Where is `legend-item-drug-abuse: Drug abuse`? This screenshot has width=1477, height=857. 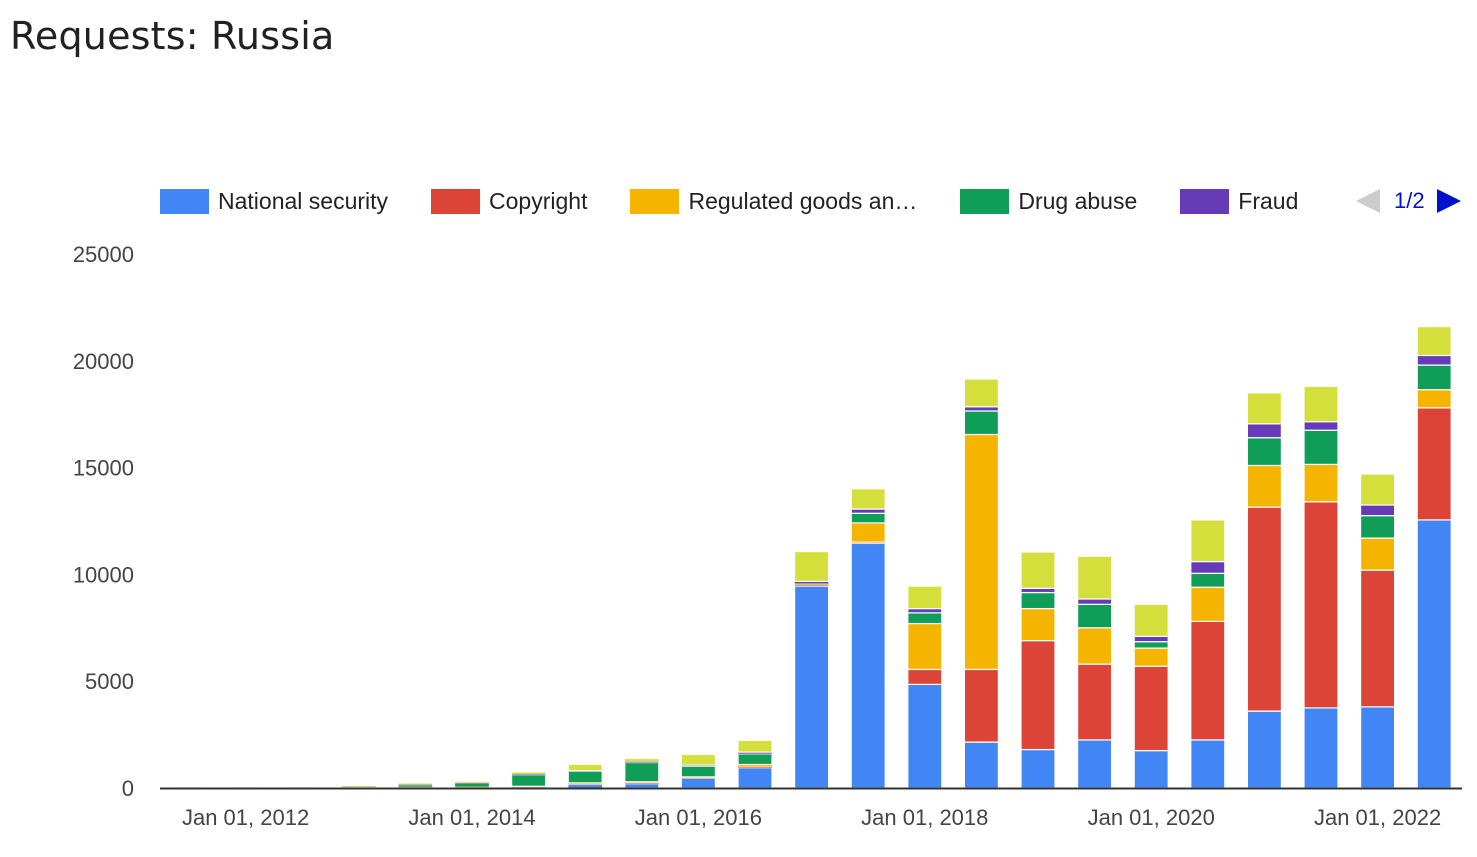
legend-item-drug-abuse: Drug abuse is located at coordinates (1048, 201).